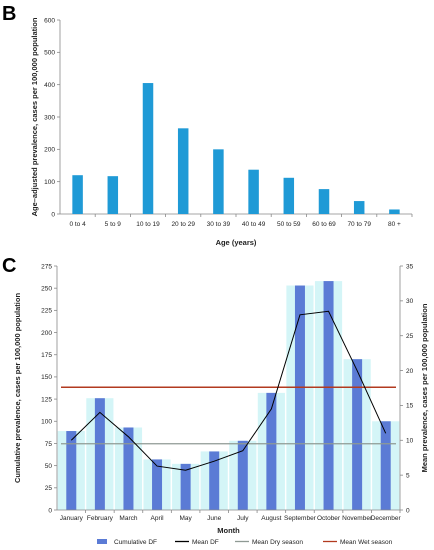 The image size is (434, 550). What do you see at coordinates (243, 518) in the screenshot?
I see `c-x-tick-label: July` at bounding box center [243, 518].